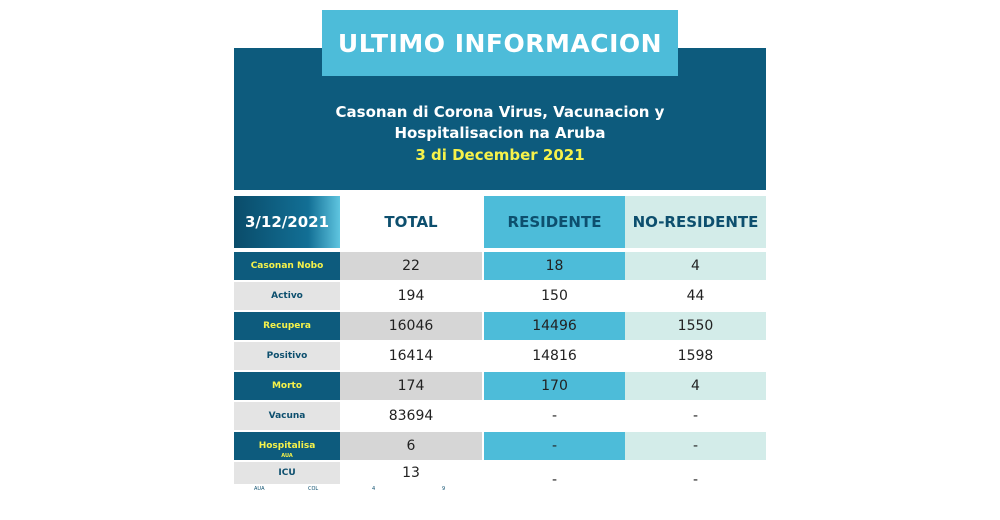 The height and width of the screenshot is (520, 1000). I want to click on cell-no-residente: 1550, so click(695, 326).